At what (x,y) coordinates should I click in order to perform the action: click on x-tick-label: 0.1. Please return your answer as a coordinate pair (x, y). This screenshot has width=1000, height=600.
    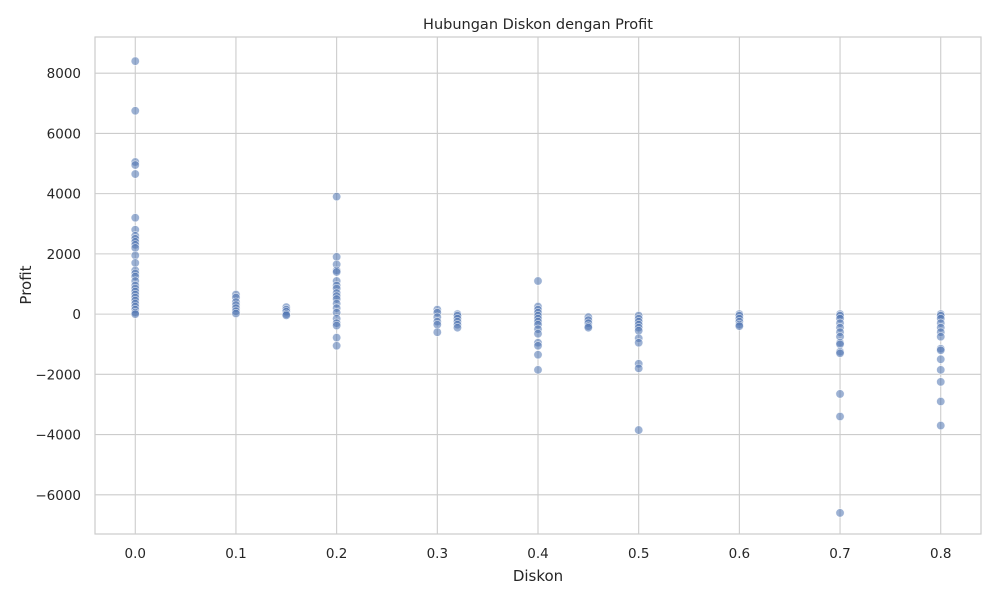
    Looking at the image, I should click on (235, 554).